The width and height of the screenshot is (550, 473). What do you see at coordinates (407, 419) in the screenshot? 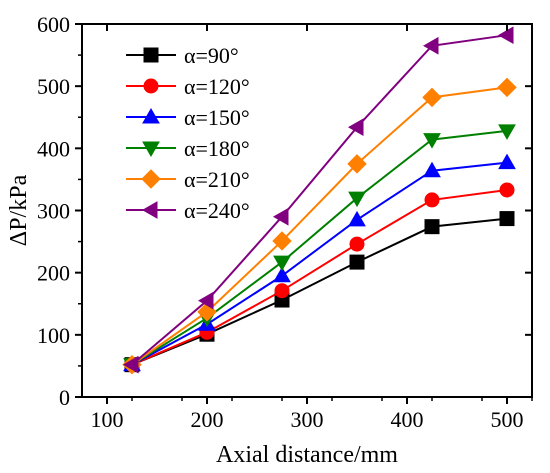
I see `x-tick-label: 400` at bounding box center [407, 419].